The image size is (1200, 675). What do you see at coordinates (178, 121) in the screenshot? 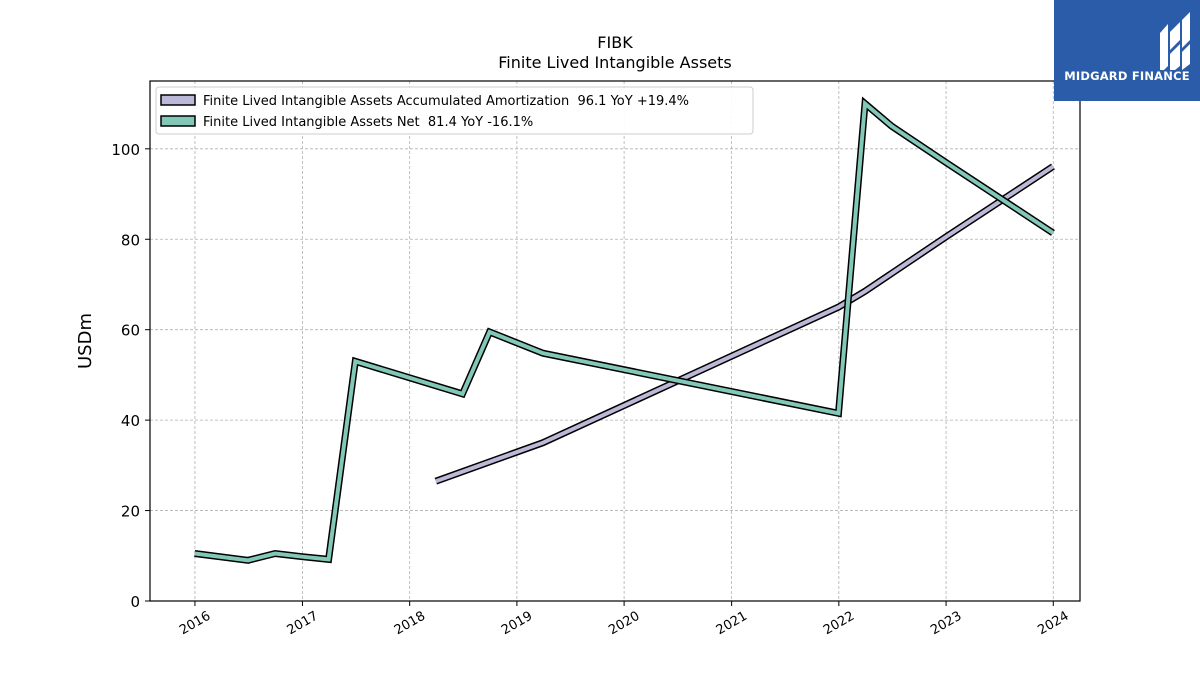
I see `legend-swatch-net` at bounding box center [178, 121].